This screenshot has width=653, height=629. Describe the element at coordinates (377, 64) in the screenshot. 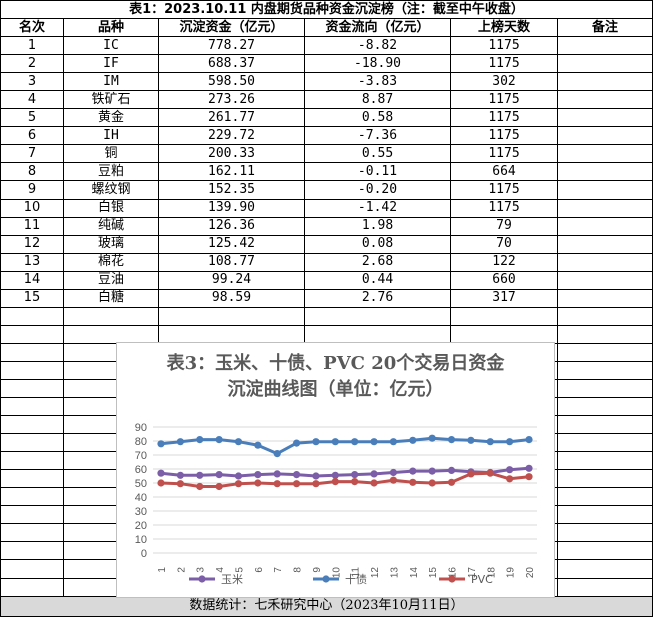

I see `table-cell: -18.90` at that location.